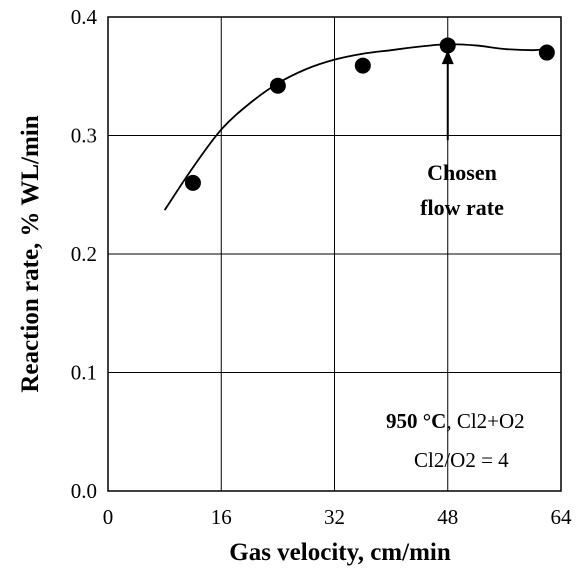 The height and width of the screenshot is (572, 588). I want to click on x-tick-labels: 0 16 32 48 64, so click(337, 517).